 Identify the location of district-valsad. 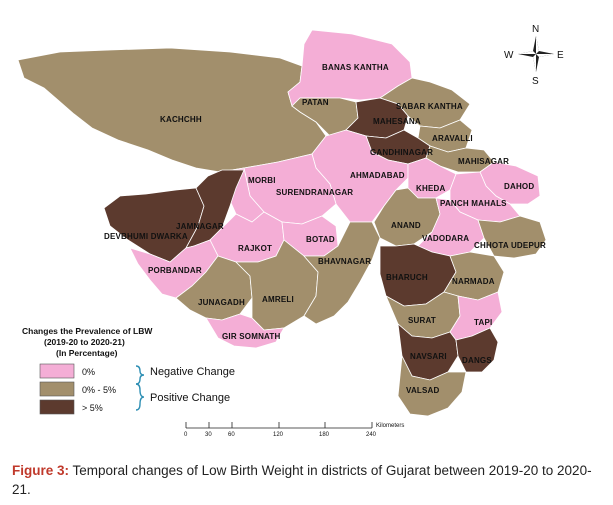
(432, 385).